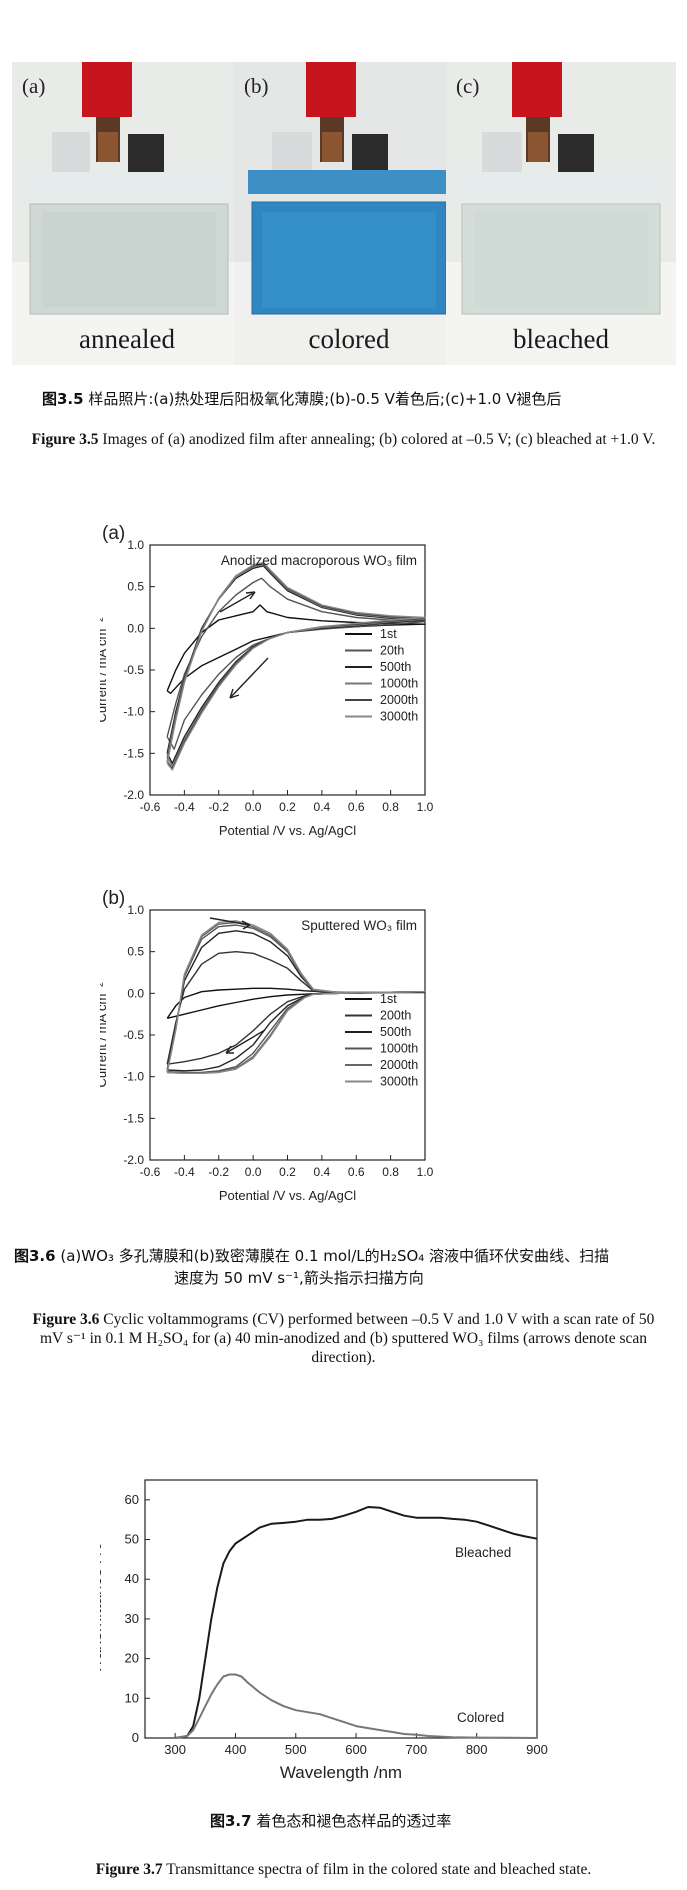 The width and height of the screenshot is (687, 1890). What do you see at coordinates (354, 1821) in the screenshot?
I see `caption-text: 着色态和褪色态样品的透过率` at bounding box center [354, 1821].